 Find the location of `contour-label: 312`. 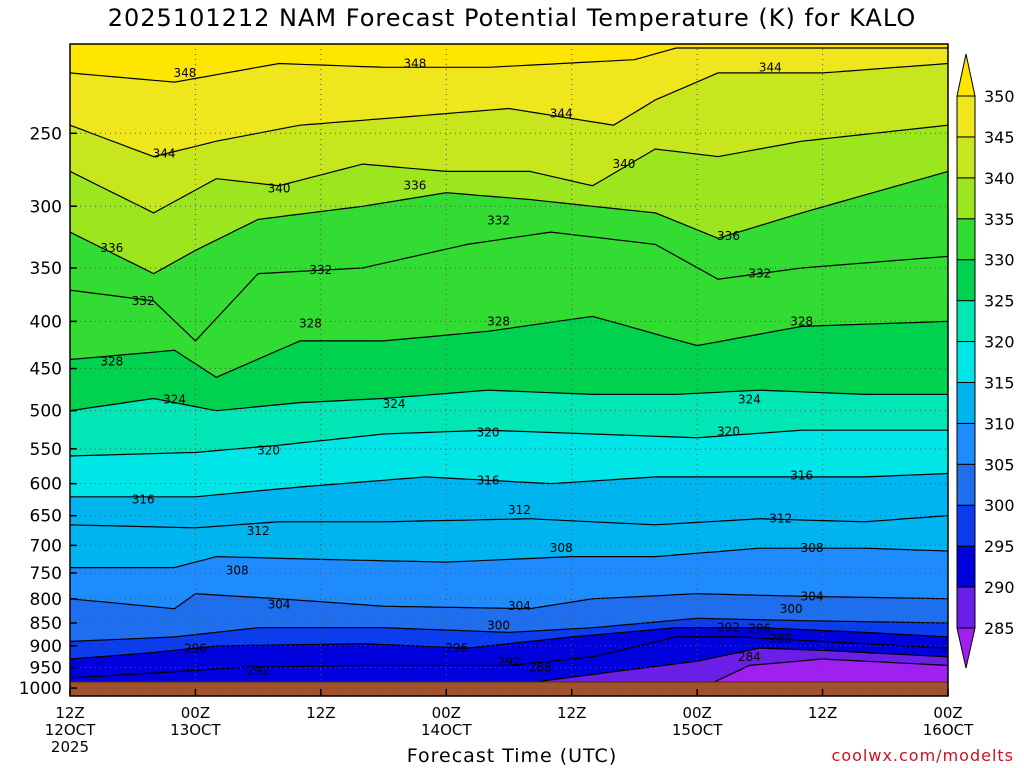

contour-label: 312 is located at coordinates (258, 531).